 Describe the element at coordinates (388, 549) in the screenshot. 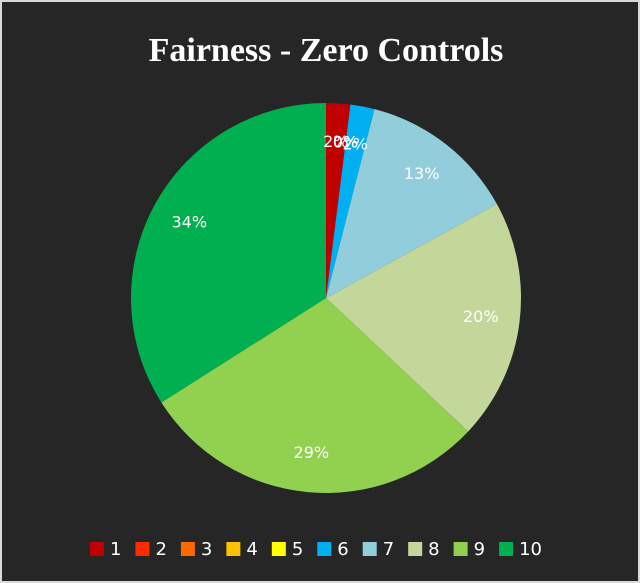

I see `legend-label: 7` at that location.